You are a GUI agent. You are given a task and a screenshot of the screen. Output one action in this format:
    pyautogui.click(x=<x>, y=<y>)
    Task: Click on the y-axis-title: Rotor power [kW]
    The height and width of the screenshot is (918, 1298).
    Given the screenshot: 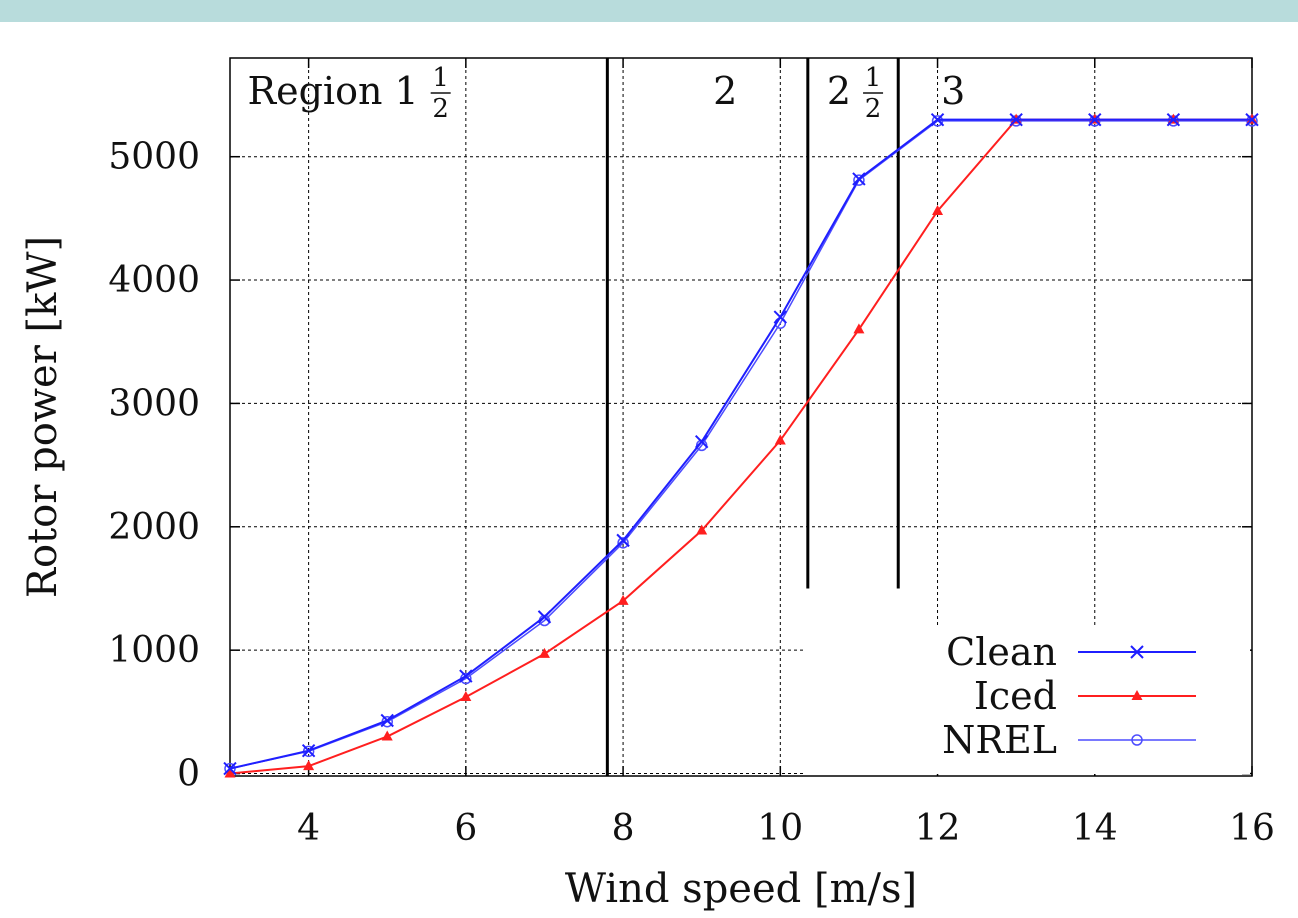 What is the action you would take?
    pyautogui.click(x=43, y=417)
    